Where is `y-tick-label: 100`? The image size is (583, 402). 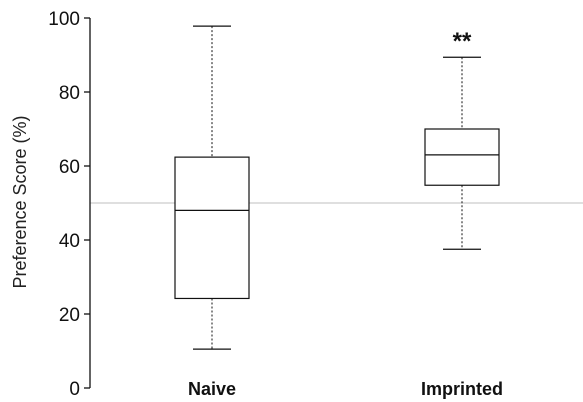
y-tick-label: 100 is located at coordinates (64, 19).